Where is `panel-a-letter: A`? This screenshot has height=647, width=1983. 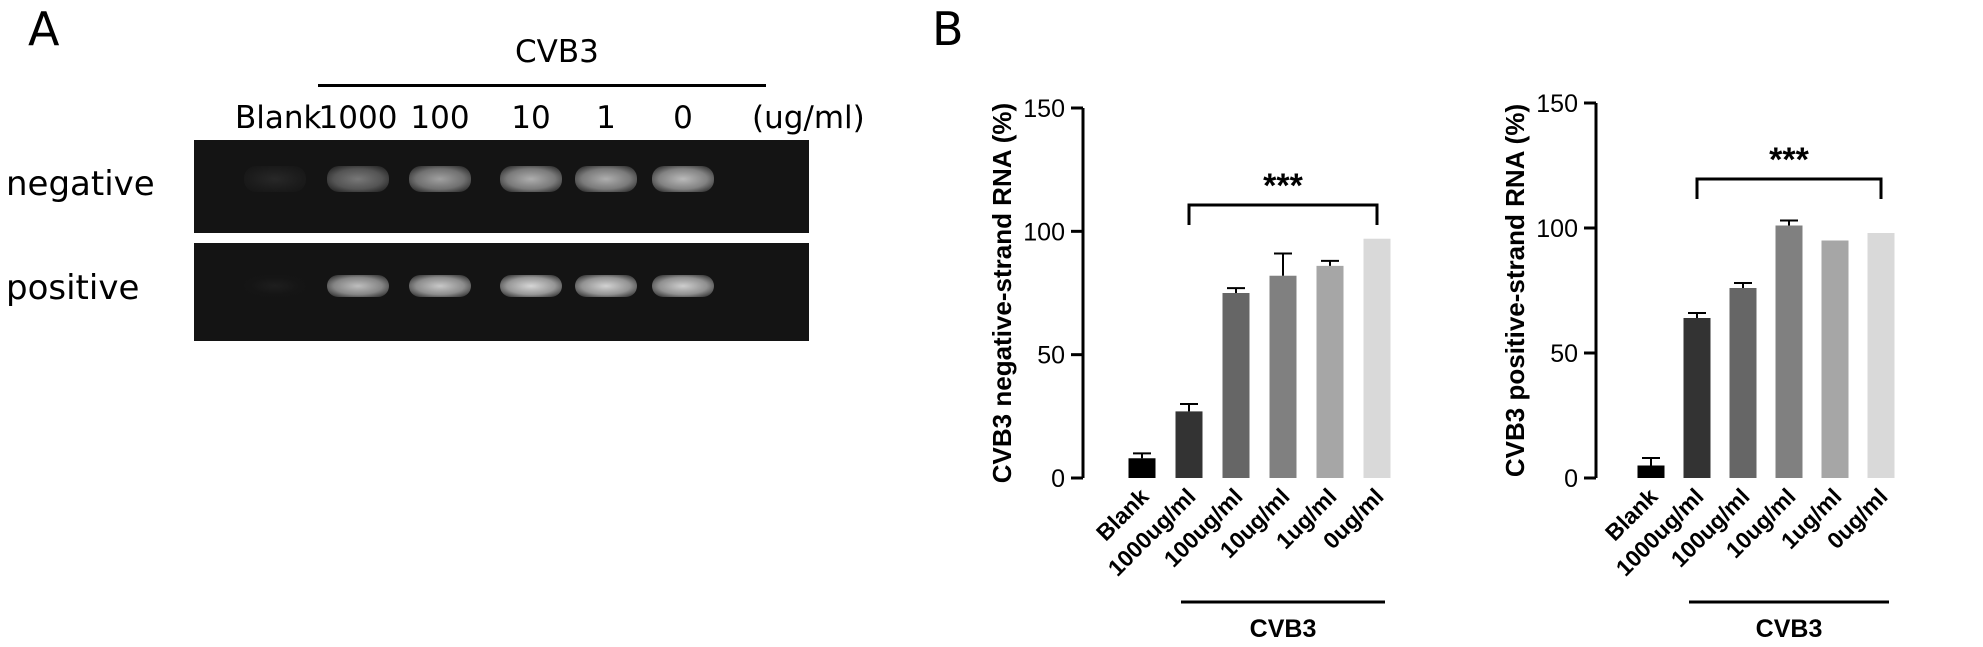
panel-a-letter: A is located at coordinates (44, 29).